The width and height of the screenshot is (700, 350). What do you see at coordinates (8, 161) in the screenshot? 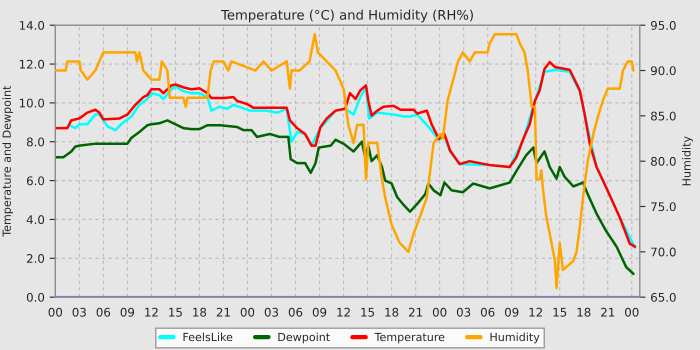
I see `y-axis-title: Temperature and Dewpoint` at bounding box center [8, 161].